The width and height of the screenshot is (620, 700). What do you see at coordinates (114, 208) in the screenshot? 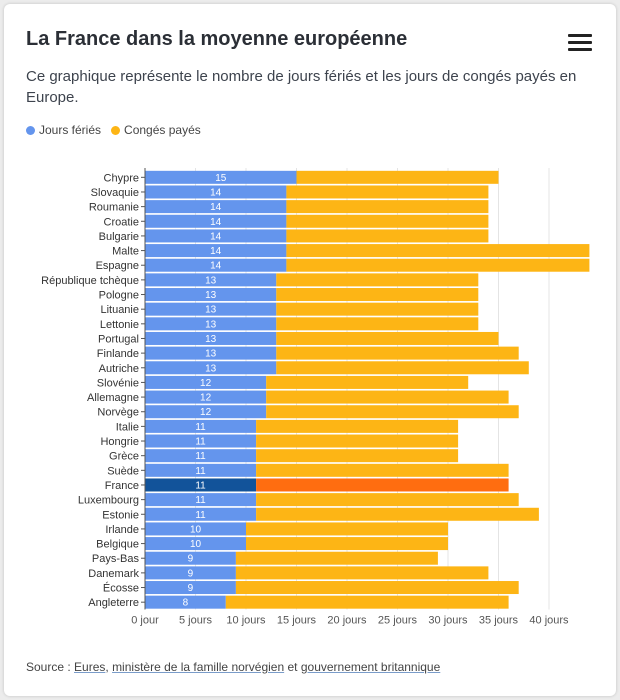
I see `category-label: Roumanie` at bounding box center [114, 208].